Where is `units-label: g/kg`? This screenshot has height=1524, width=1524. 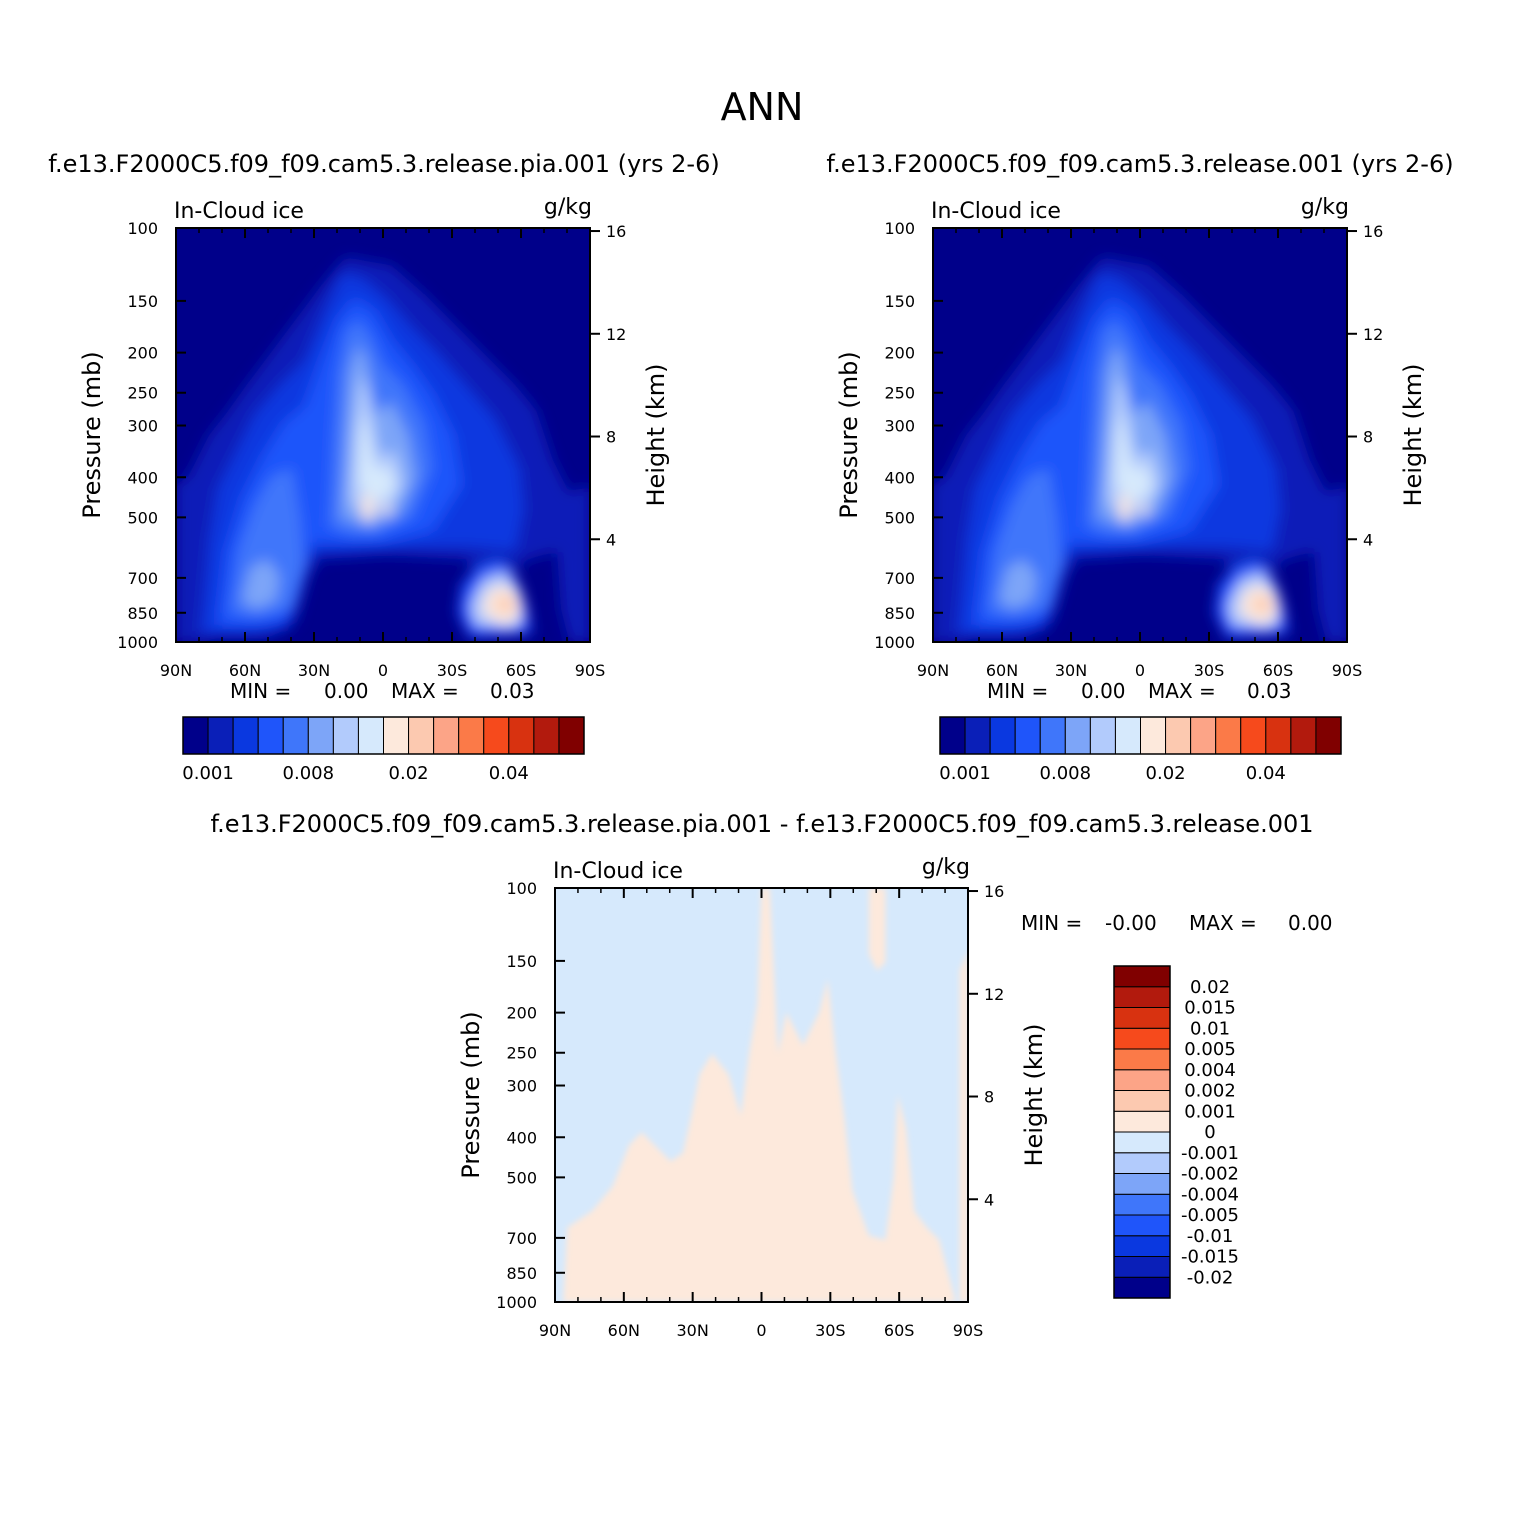
units-label: g/kg is located at coordinates (946, 867).